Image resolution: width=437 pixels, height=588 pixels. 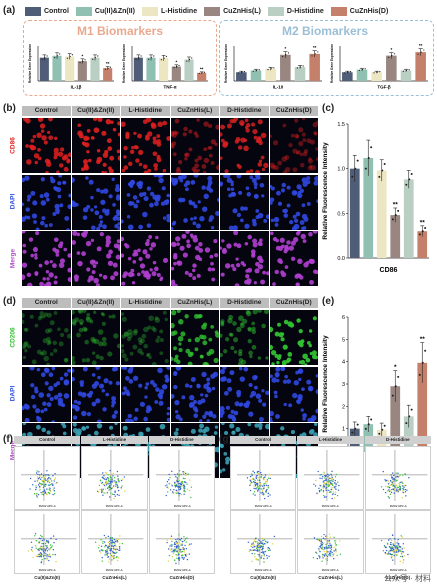 I want to click on flow-column-header: D-Histidine, so click(x=397, y=440).